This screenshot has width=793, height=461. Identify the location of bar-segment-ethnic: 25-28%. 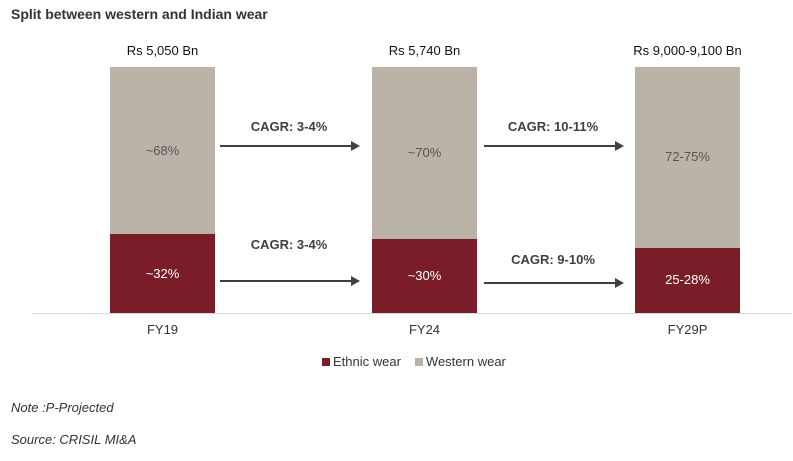
(687, 280).